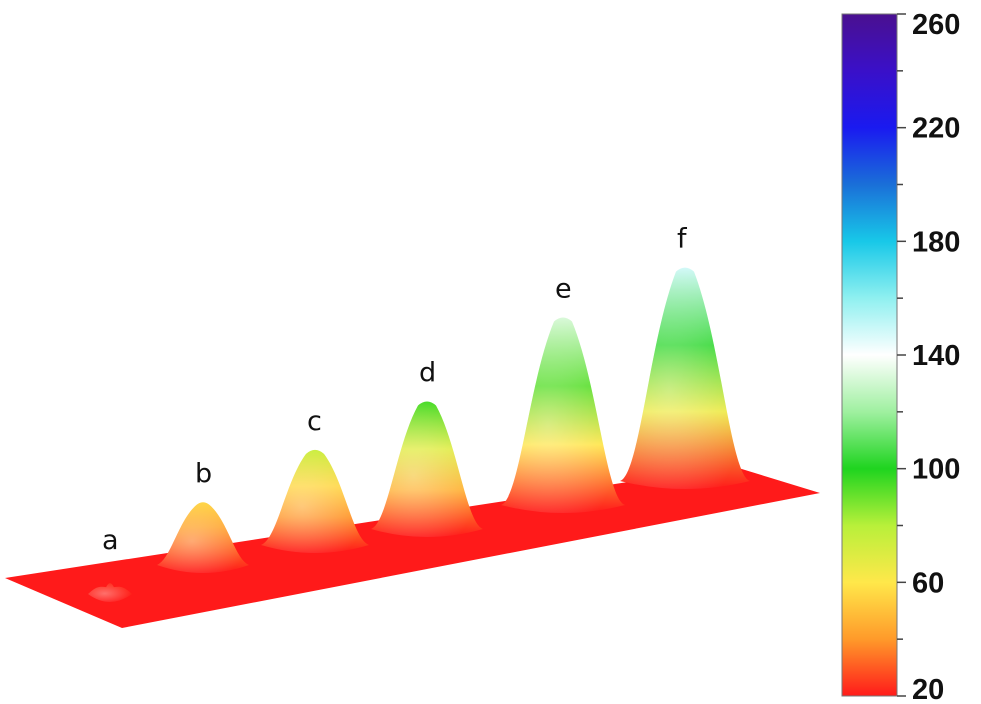  I want to click on colorbar-tick-label: 140, so click(936, 356).